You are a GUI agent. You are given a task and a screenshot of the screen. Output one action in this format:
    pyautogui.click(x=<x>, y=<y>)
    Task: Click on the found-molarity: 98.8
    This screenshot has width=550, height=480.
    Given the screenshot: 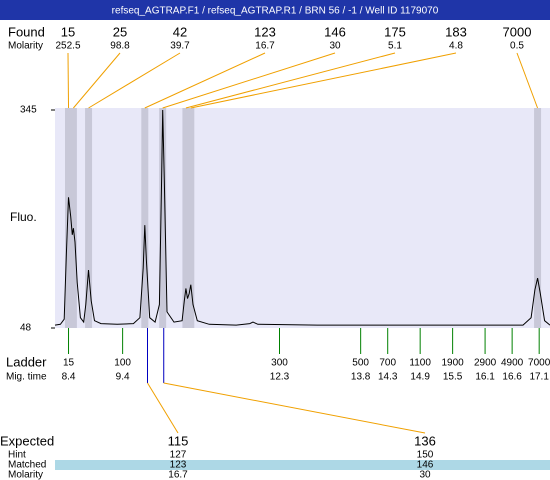 What is the action you would take?
    pyautogui.click(x=120, y=46)
    